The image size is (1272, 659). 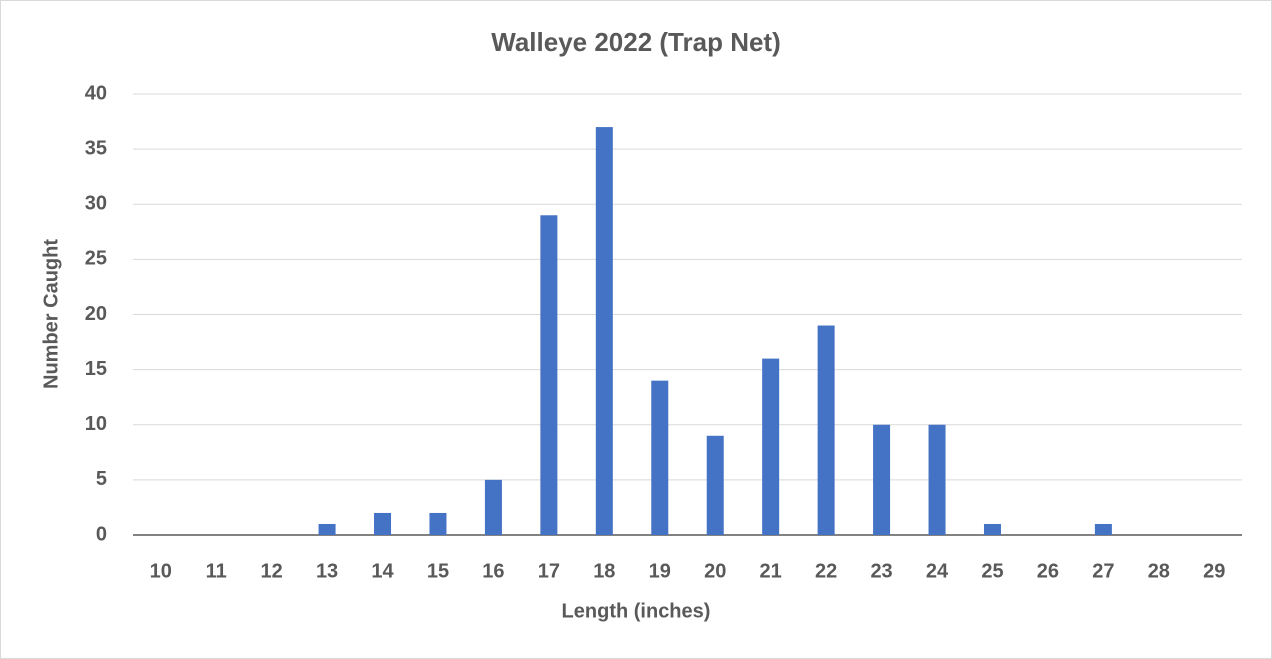 I want to click on x-tick-label: 27, so click(x=1103, y=571).